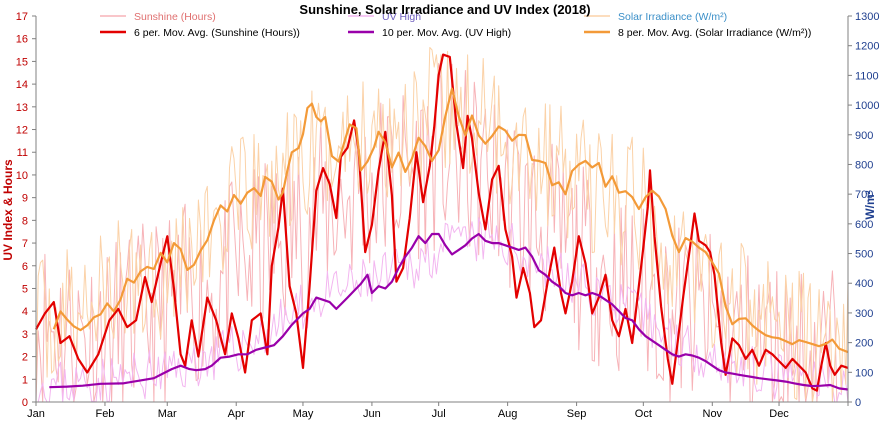 This screenshot has width=891, height=425. I want to click on y-left-tick-label: 11, so click(22, 153).